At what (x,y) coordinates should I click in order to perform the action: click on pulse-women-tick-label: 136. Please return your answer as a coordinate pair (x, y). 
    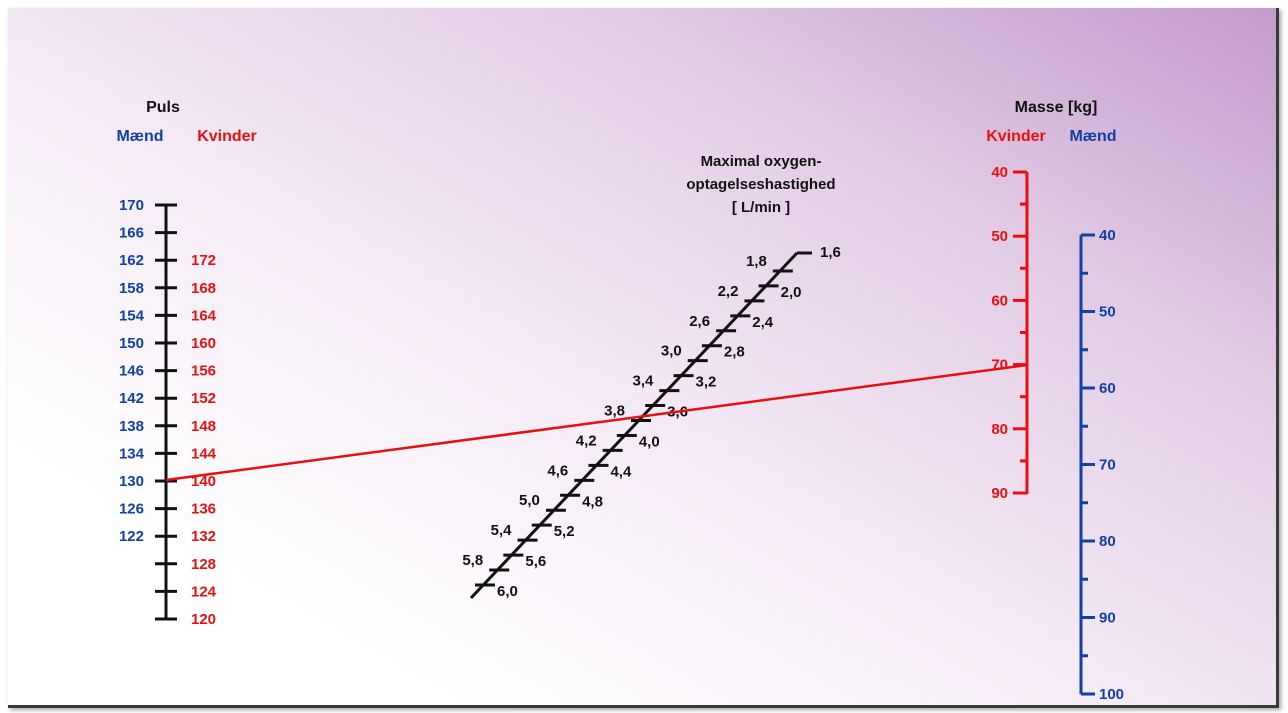
    Looking at the image, I should click on (203, 509).